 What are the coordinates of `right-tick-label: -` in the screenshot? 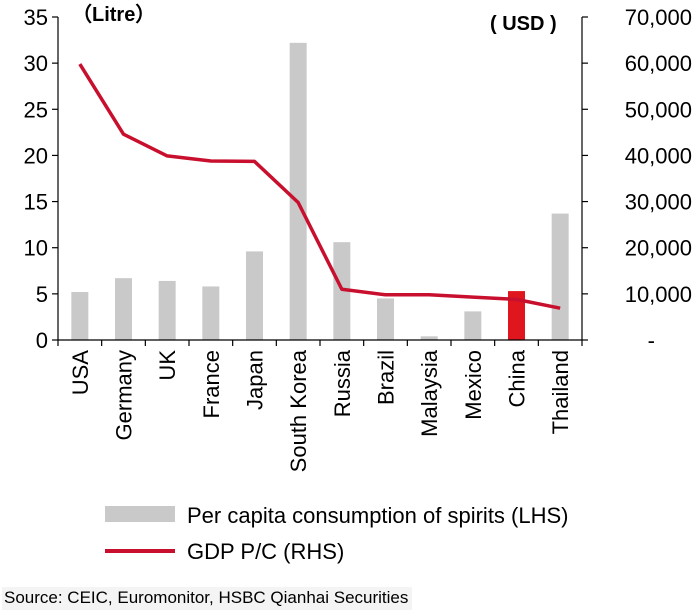 It's located at (651, 340).